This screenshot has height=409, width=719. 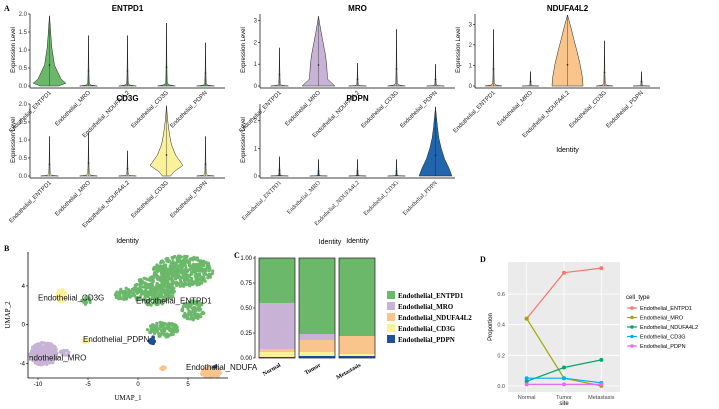 What do you see at coordinates (663, 347) in the screenshot?
I see `line-legend-label: Endothelial_PDPN` at bounding box center [663, 347].